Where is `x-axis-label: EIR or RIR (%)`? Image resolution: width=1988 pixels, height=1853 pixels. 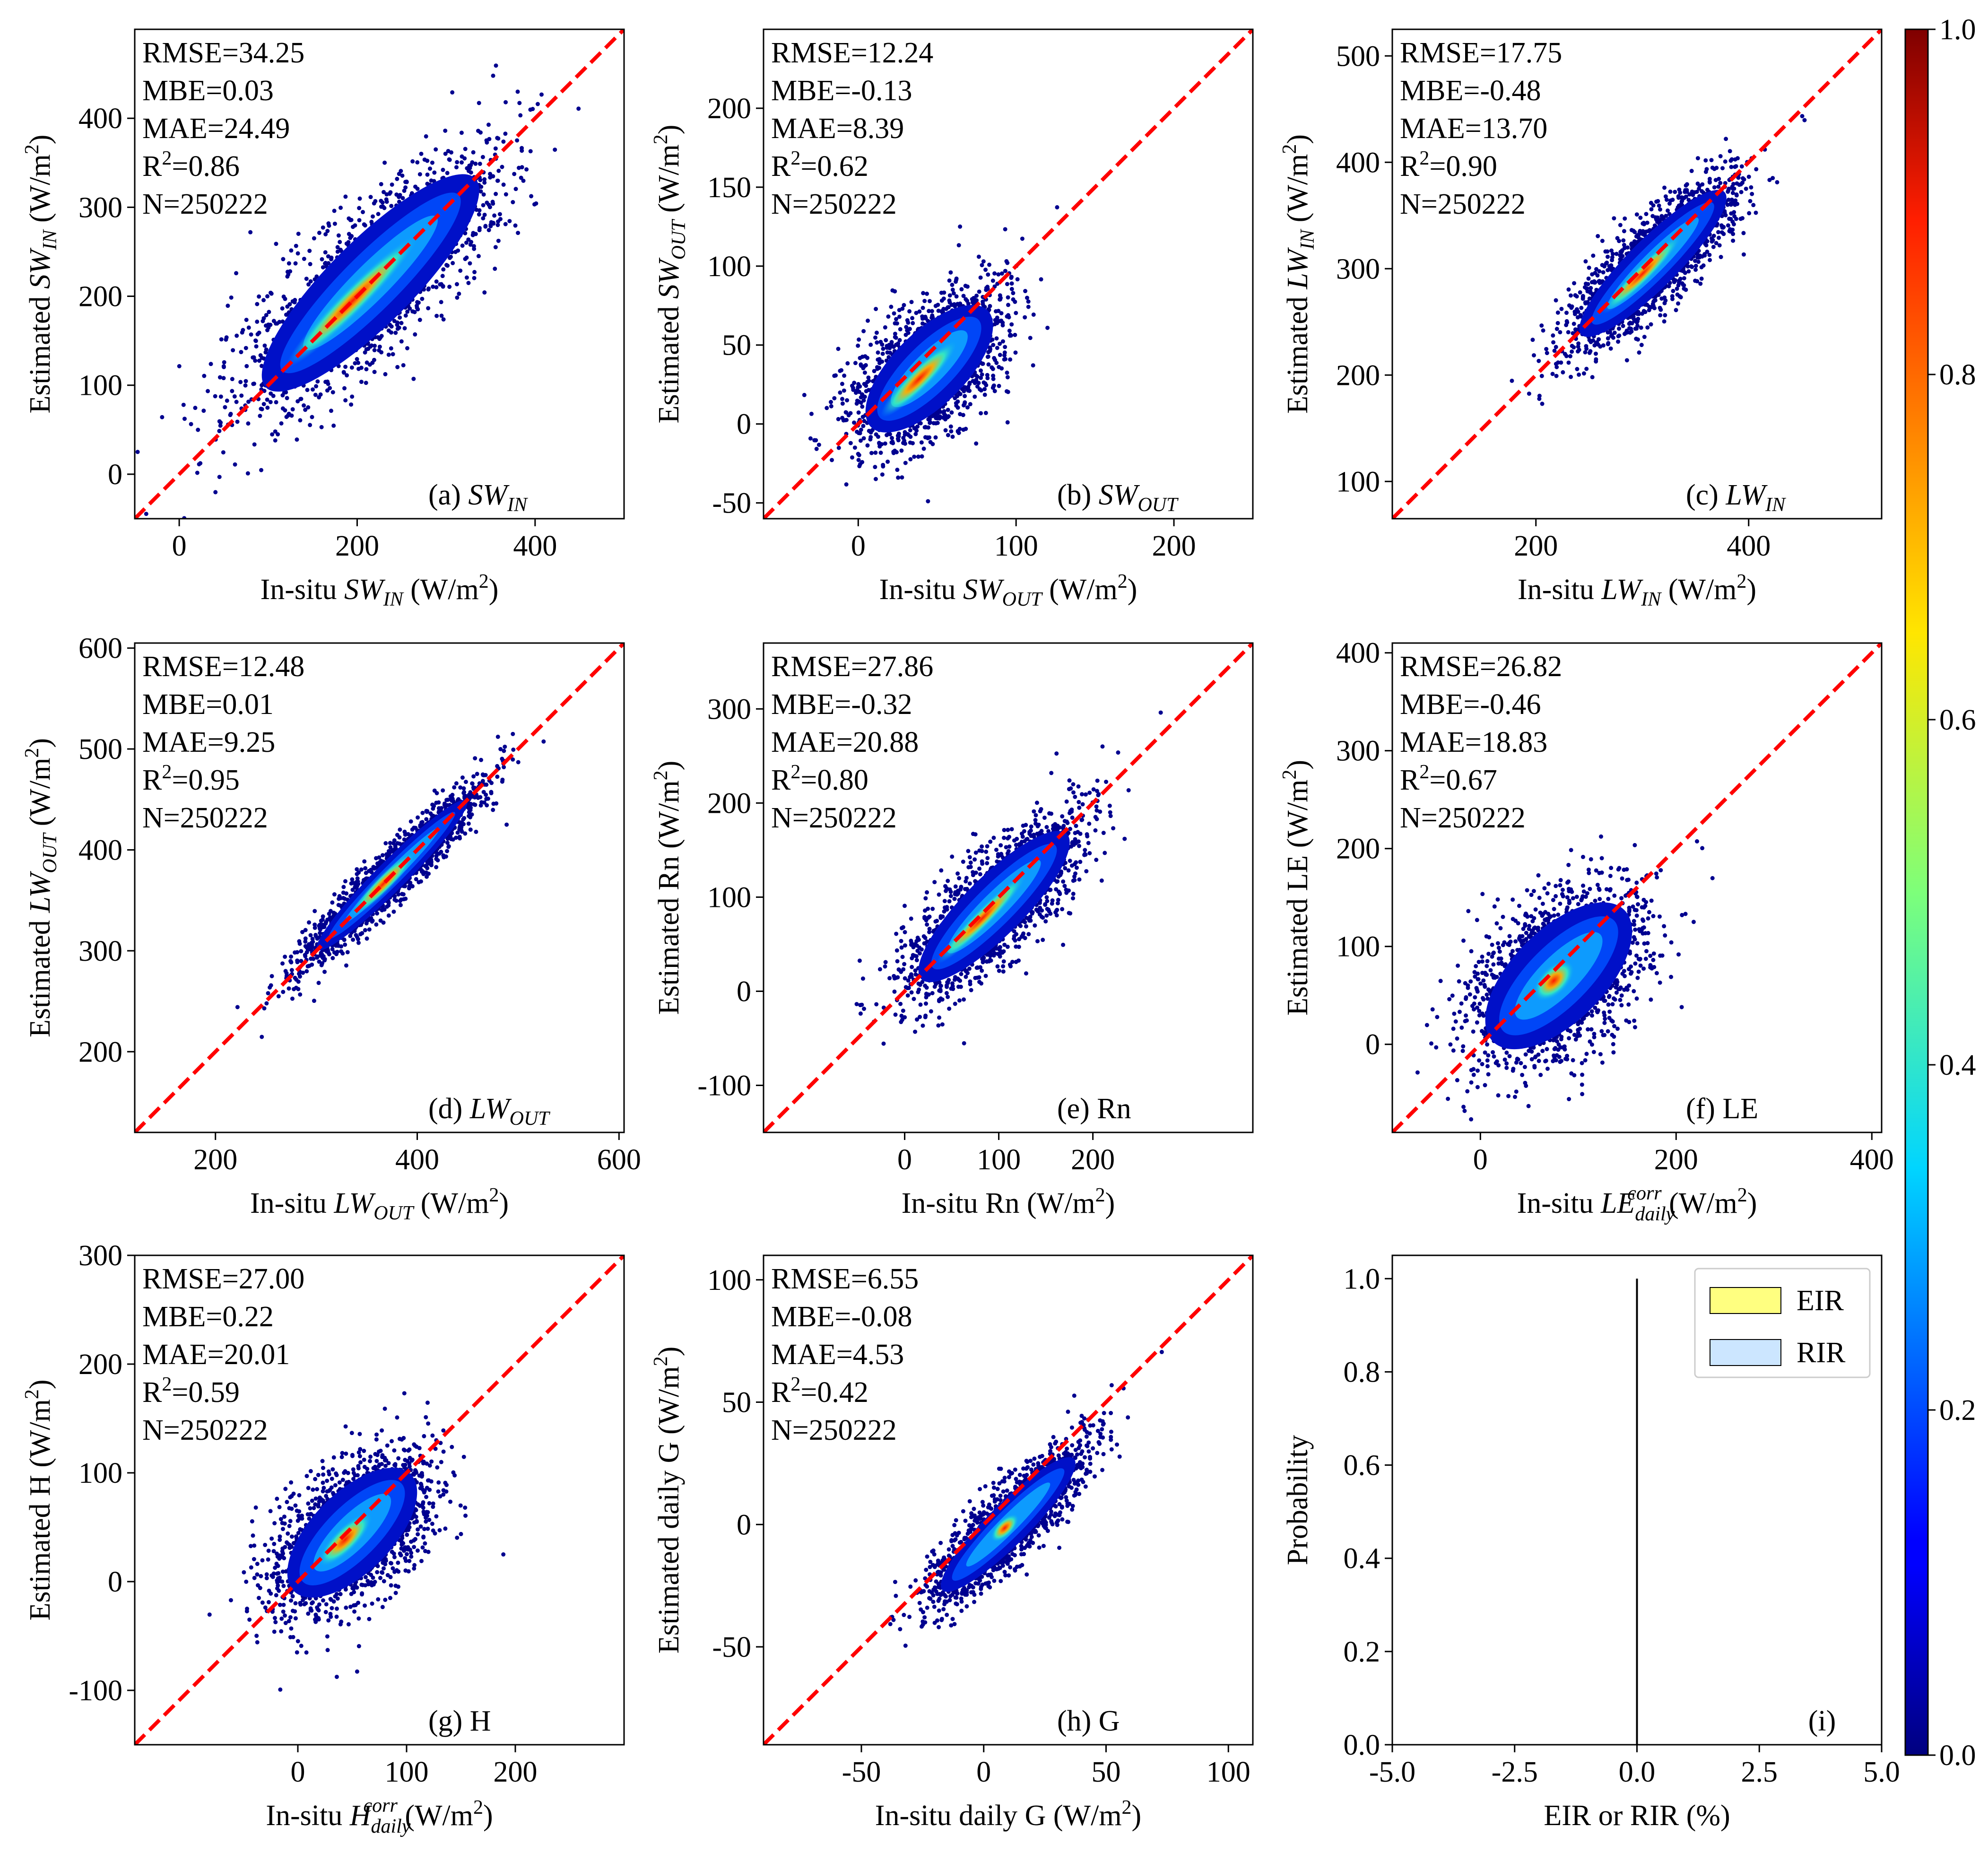
x-axis-label: EIR or RIR (%) is located at coordinates (1637, 1816).